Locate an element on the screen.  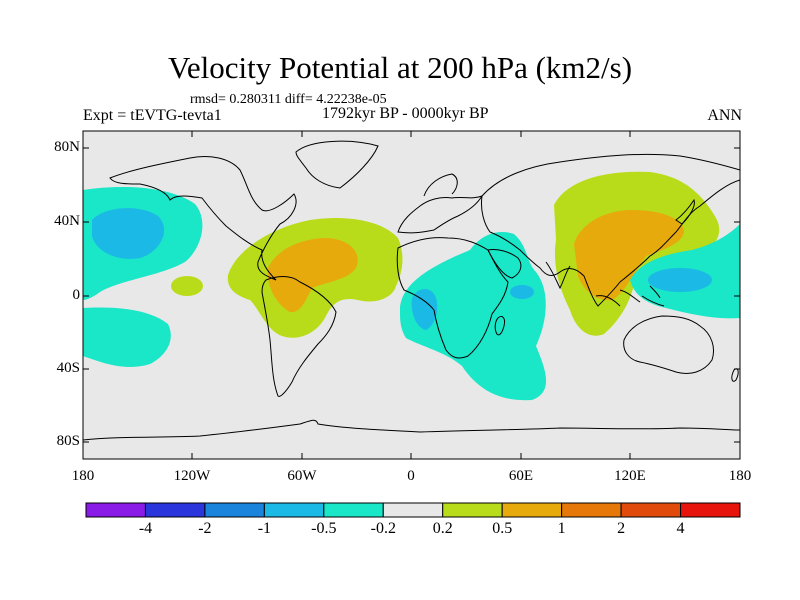
contour-pos2-asia is located at coordinates (629, 255).